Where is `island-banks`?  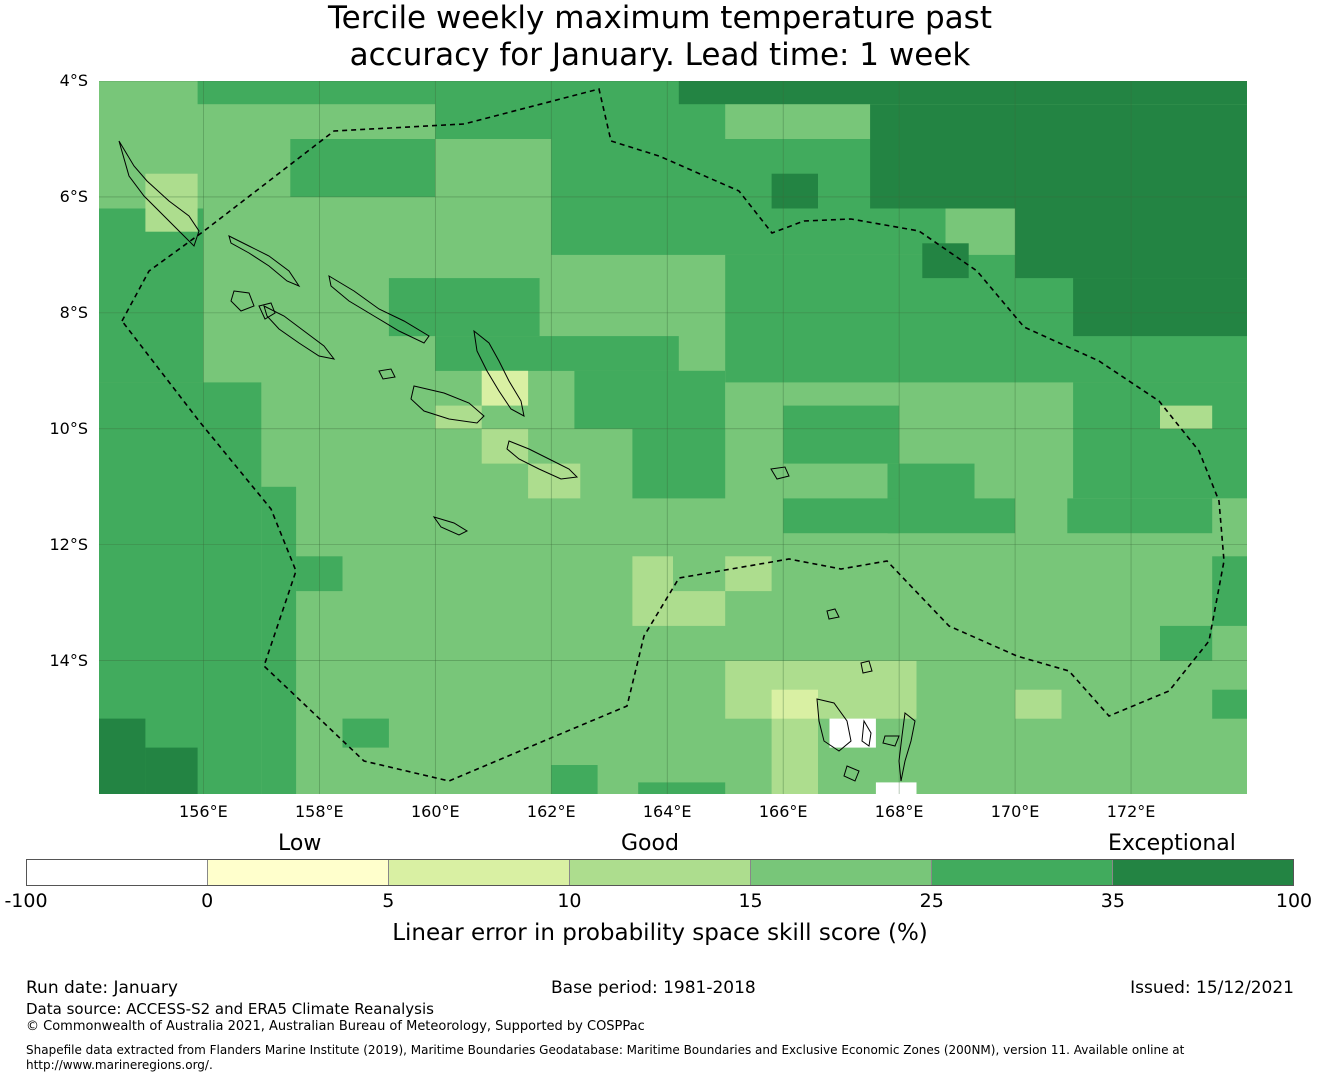 island-banks is located at coordinates (866, 667).